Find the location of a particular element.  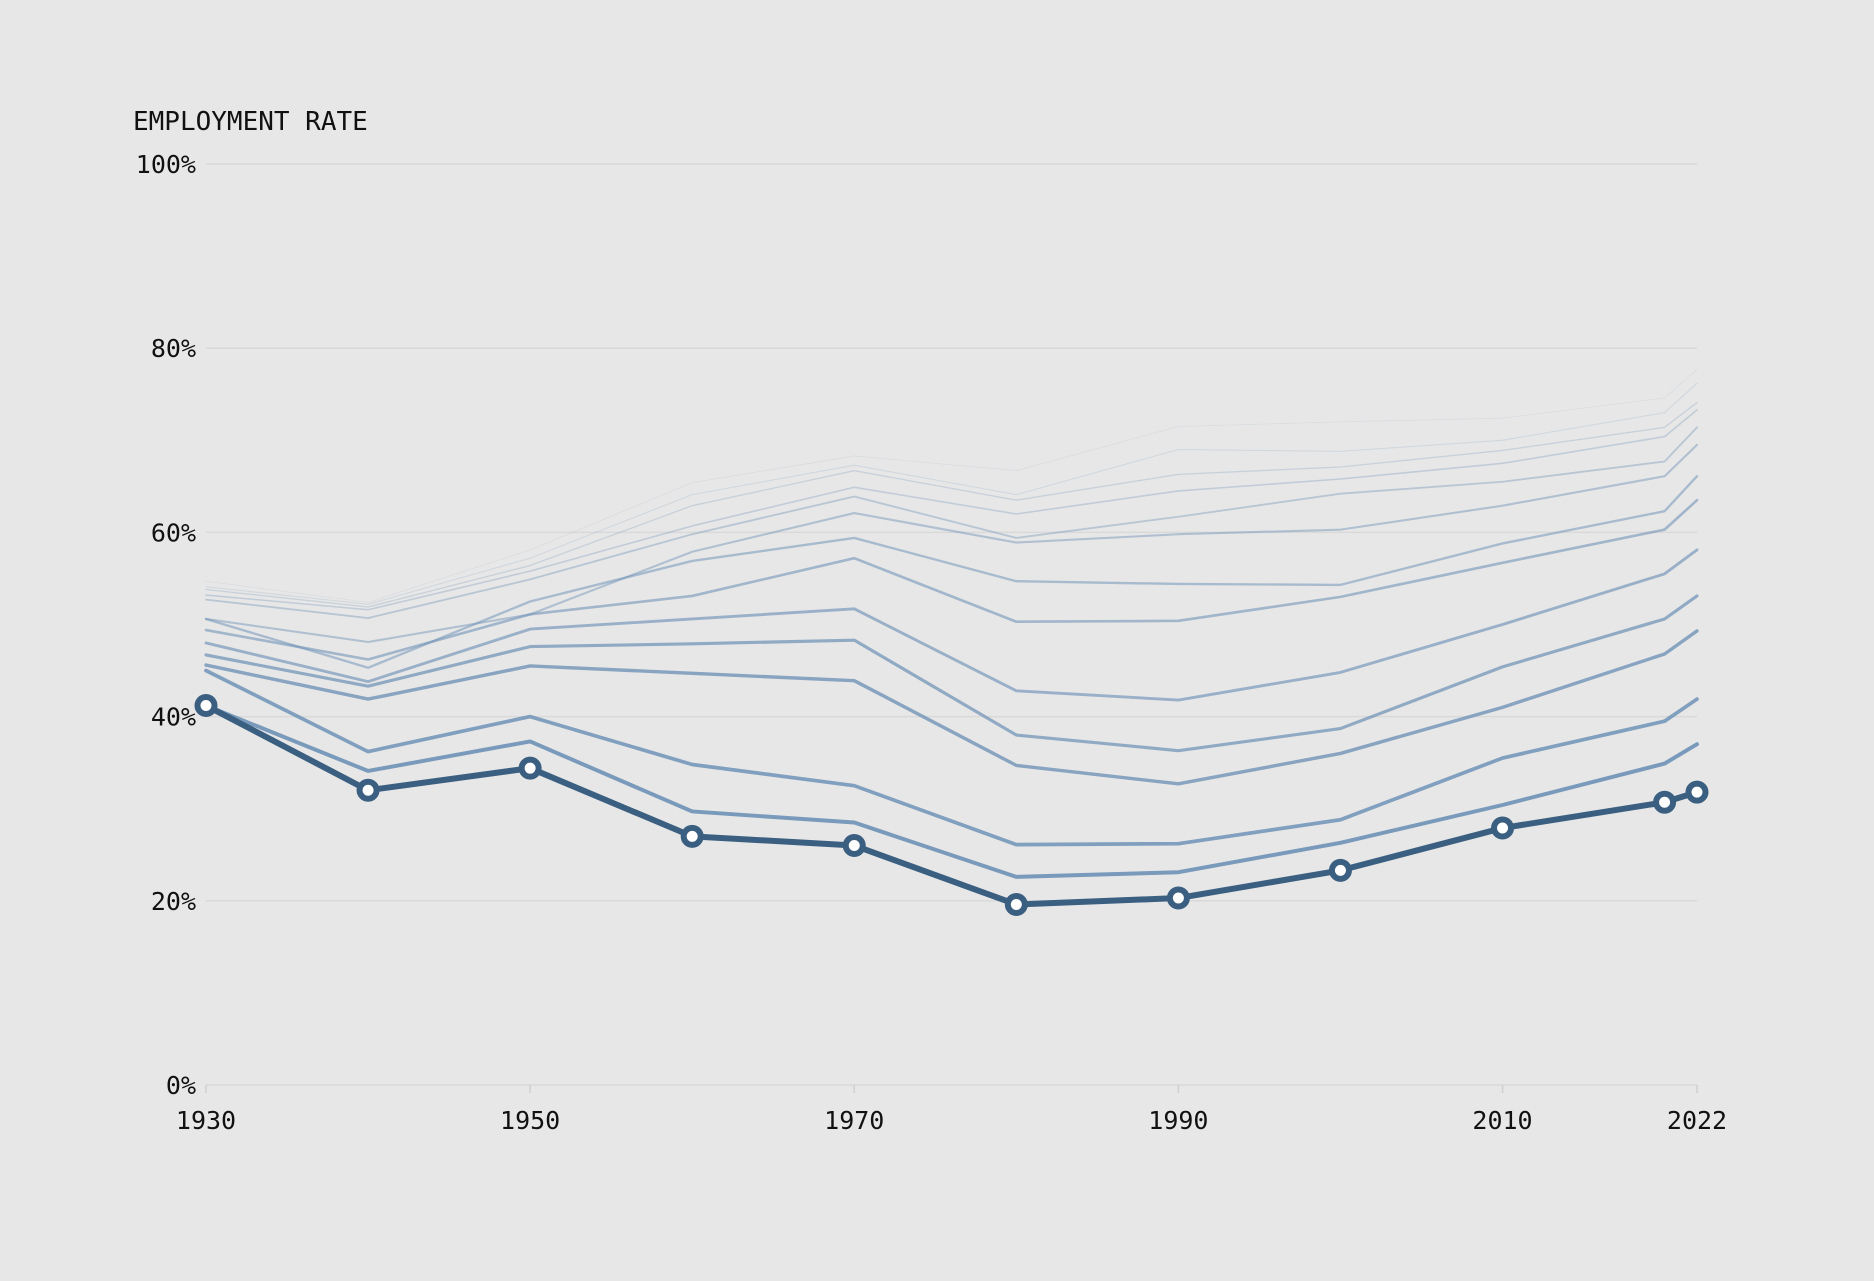

x-tick-label: 1970 is located at coordinates (854, 1120).